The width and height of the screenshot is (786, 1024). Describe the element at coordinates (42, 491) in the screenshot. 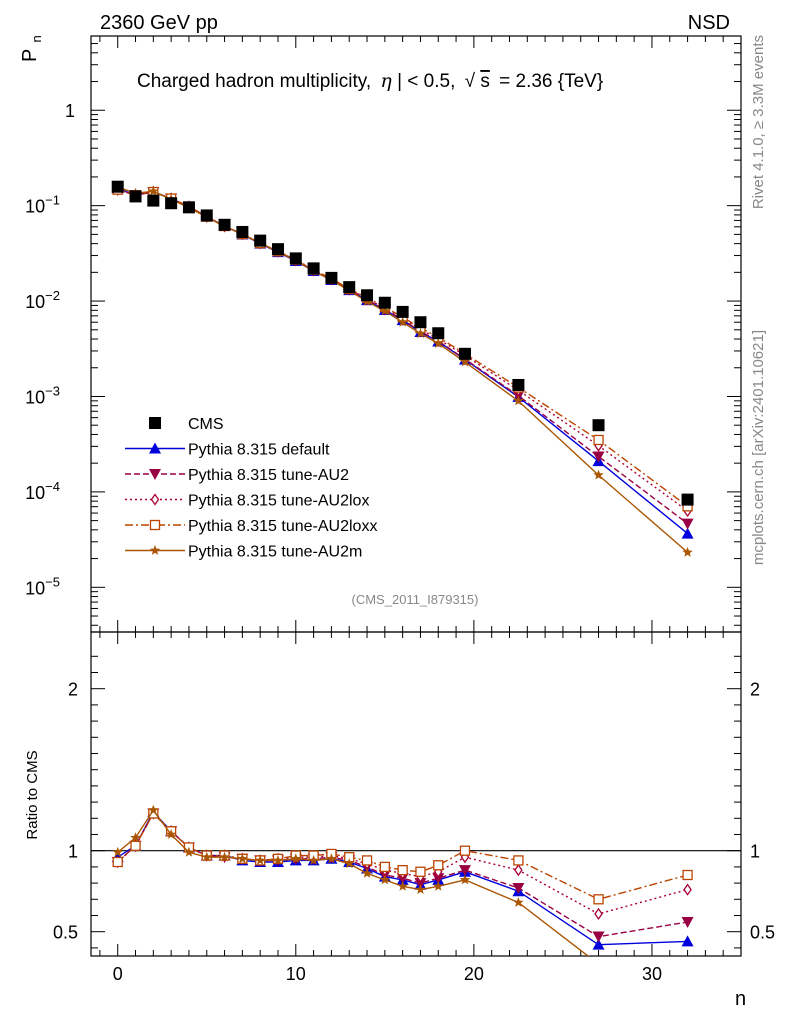

I see `y-tick-label: 10⁻⁴` at that location.